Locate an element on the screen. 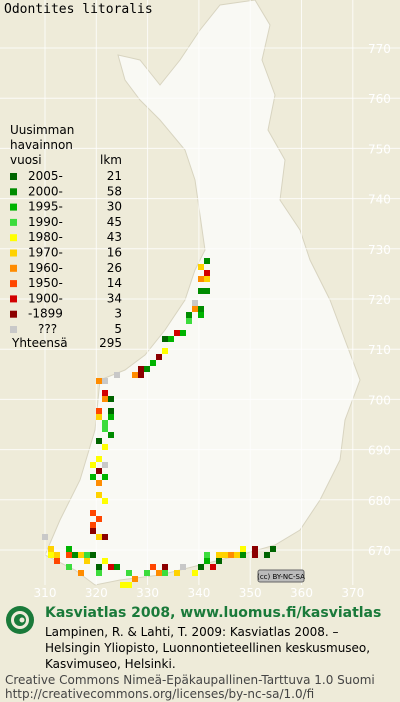  legend-header: Uusimman is located at coordinates (42, 130).